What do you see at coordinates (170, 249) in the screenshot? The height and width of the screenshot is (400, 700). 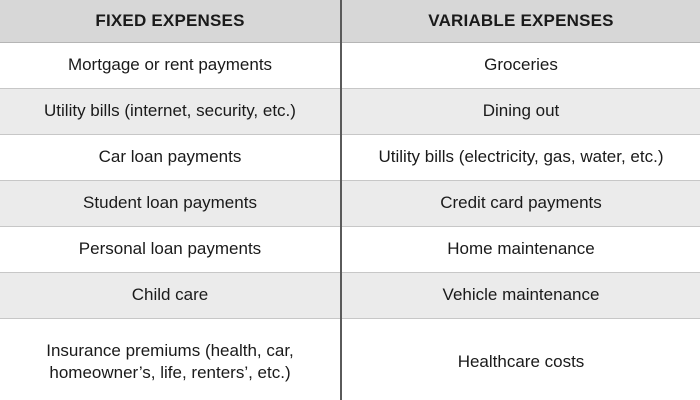 I see `fixed-expense-cell: Personal loan payments` at bounding box center [170, 249].